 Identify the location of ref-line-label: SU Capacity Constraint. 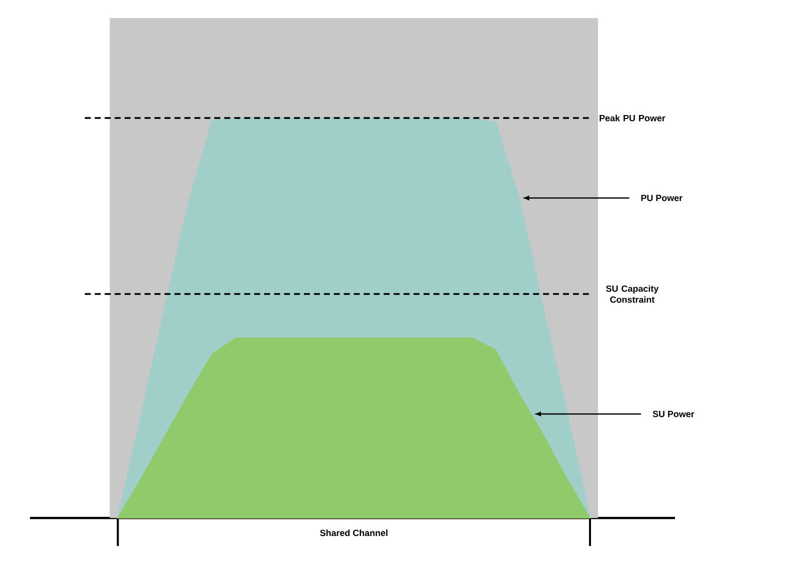
(632, 294).